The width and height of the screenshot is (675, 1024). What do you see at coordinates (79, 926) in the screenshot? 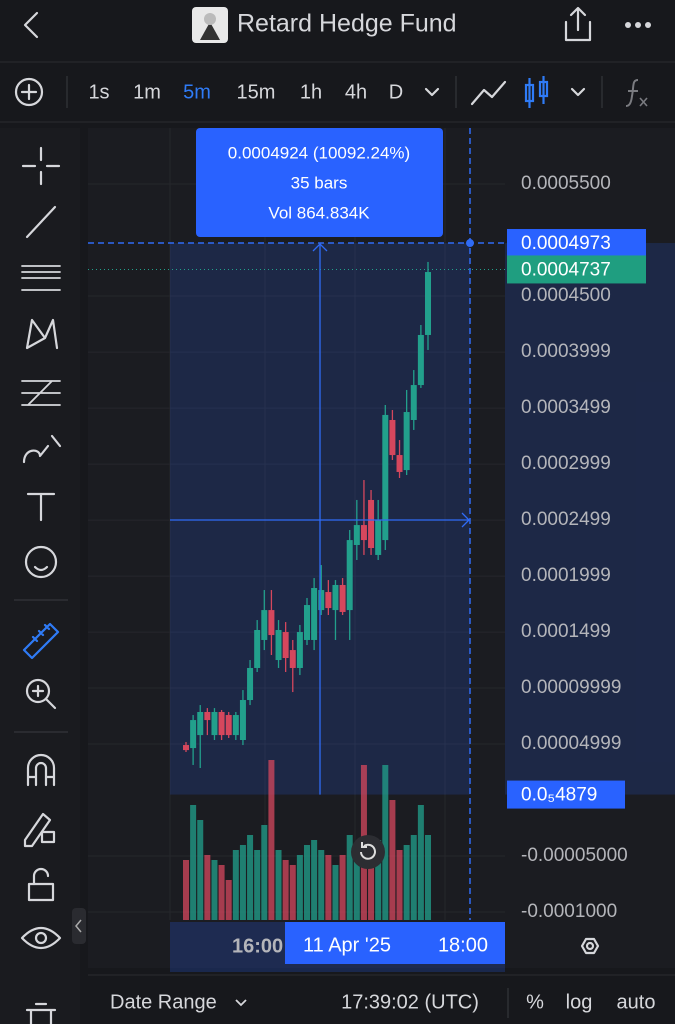
I see `collapse-tab` at bounding box center [79, 926].